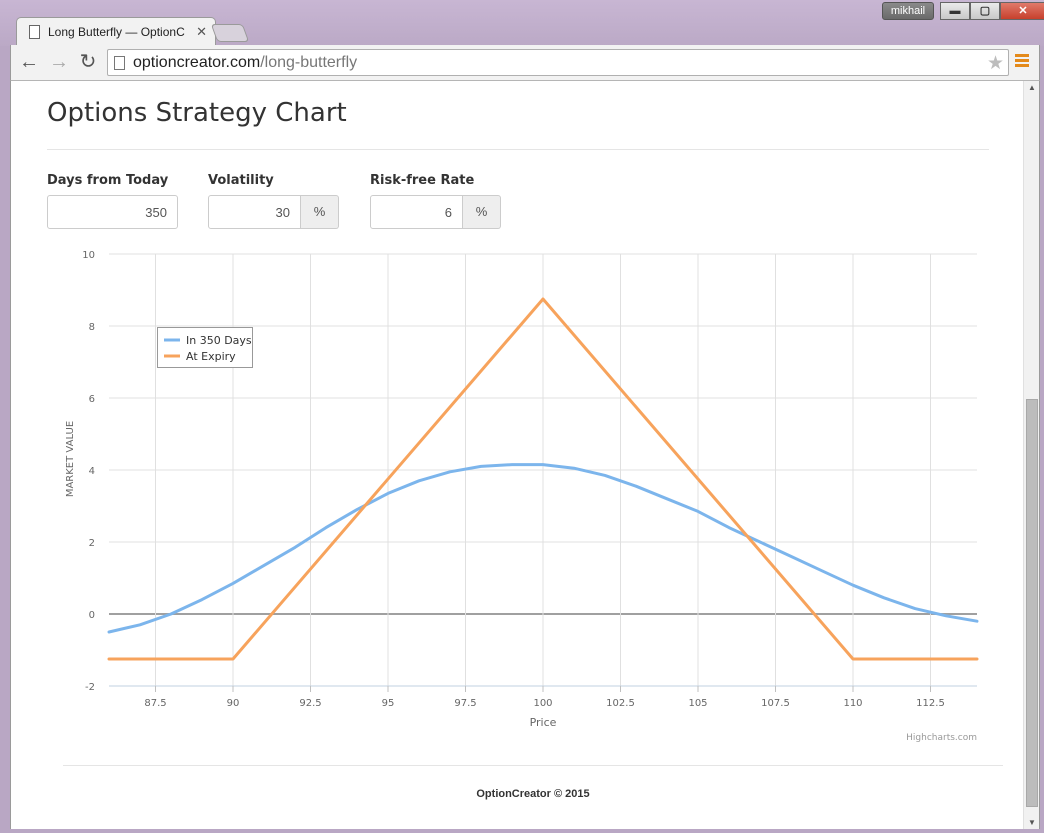 The height and width of the screenshot is (833, 1044). What do you see at coordinates (230, 33) in the screenshot?
I see `new-tab-button` at bounding box center [230, 33].